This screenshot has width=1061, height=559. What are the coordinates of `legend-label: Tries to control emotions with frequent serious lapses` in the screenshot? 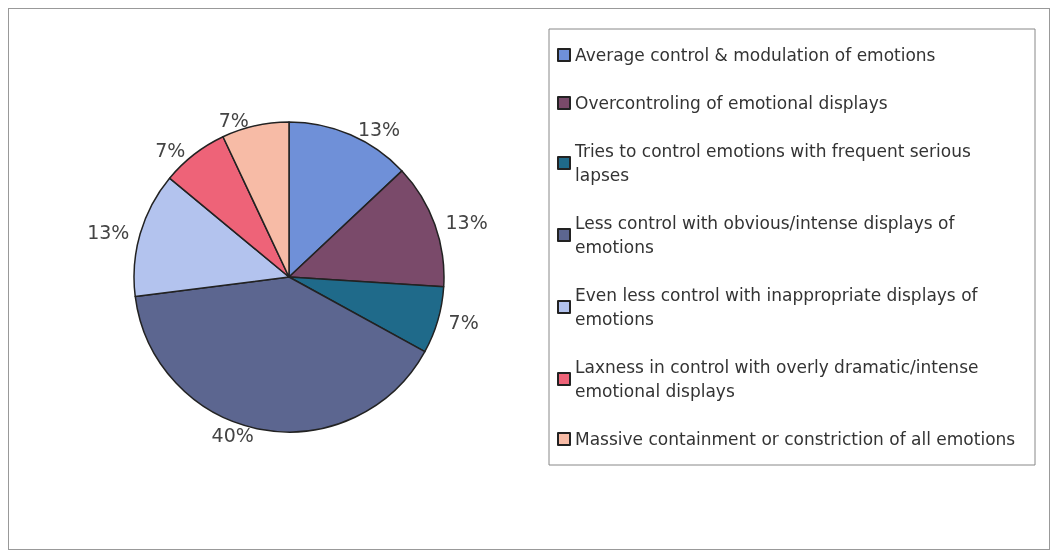 It's located at (775, 163).